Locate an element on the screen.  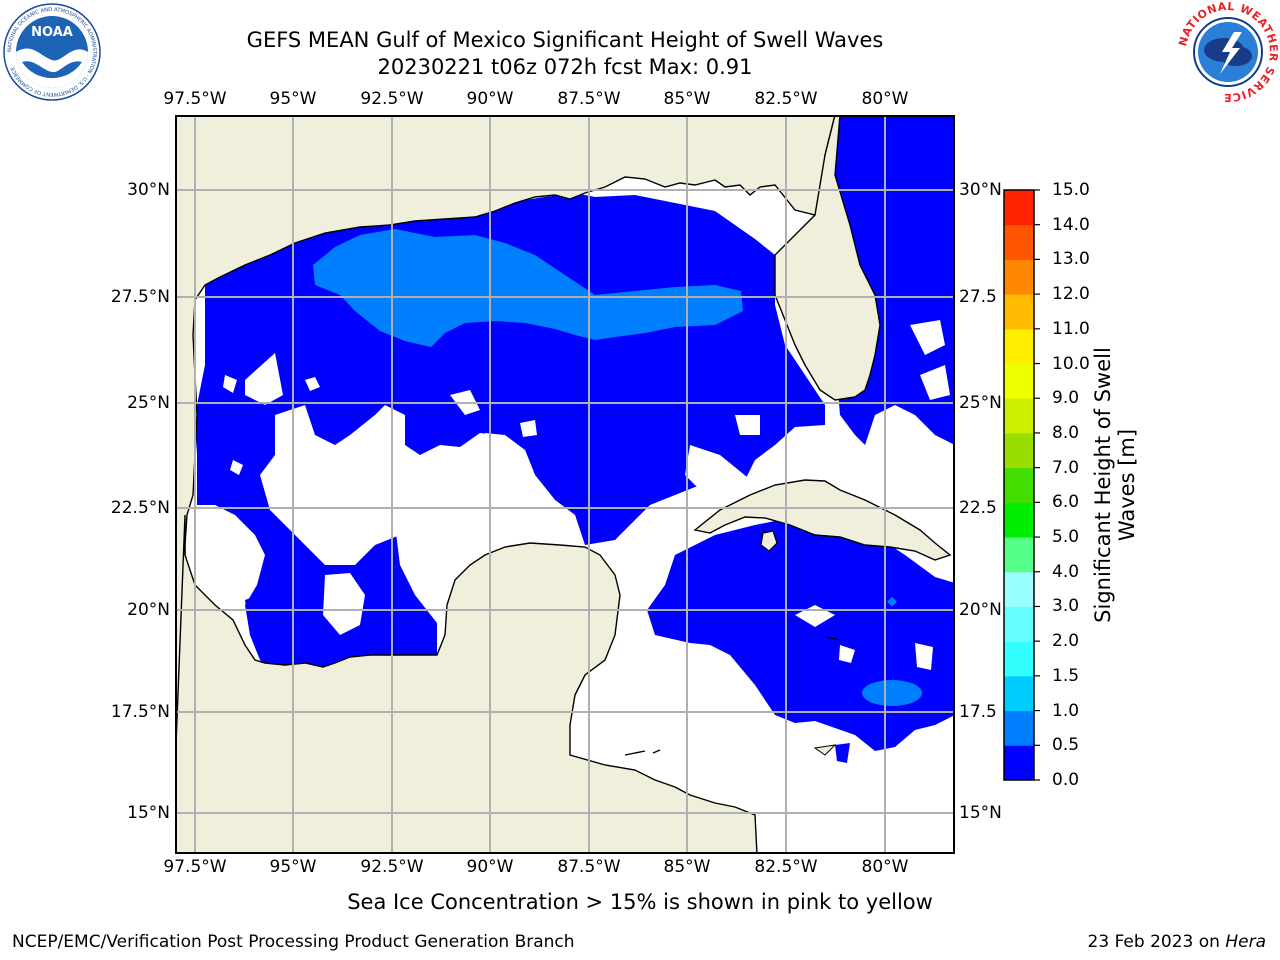
colorbar-tick-label: 1.5 is located at coordinates (1066, 675).